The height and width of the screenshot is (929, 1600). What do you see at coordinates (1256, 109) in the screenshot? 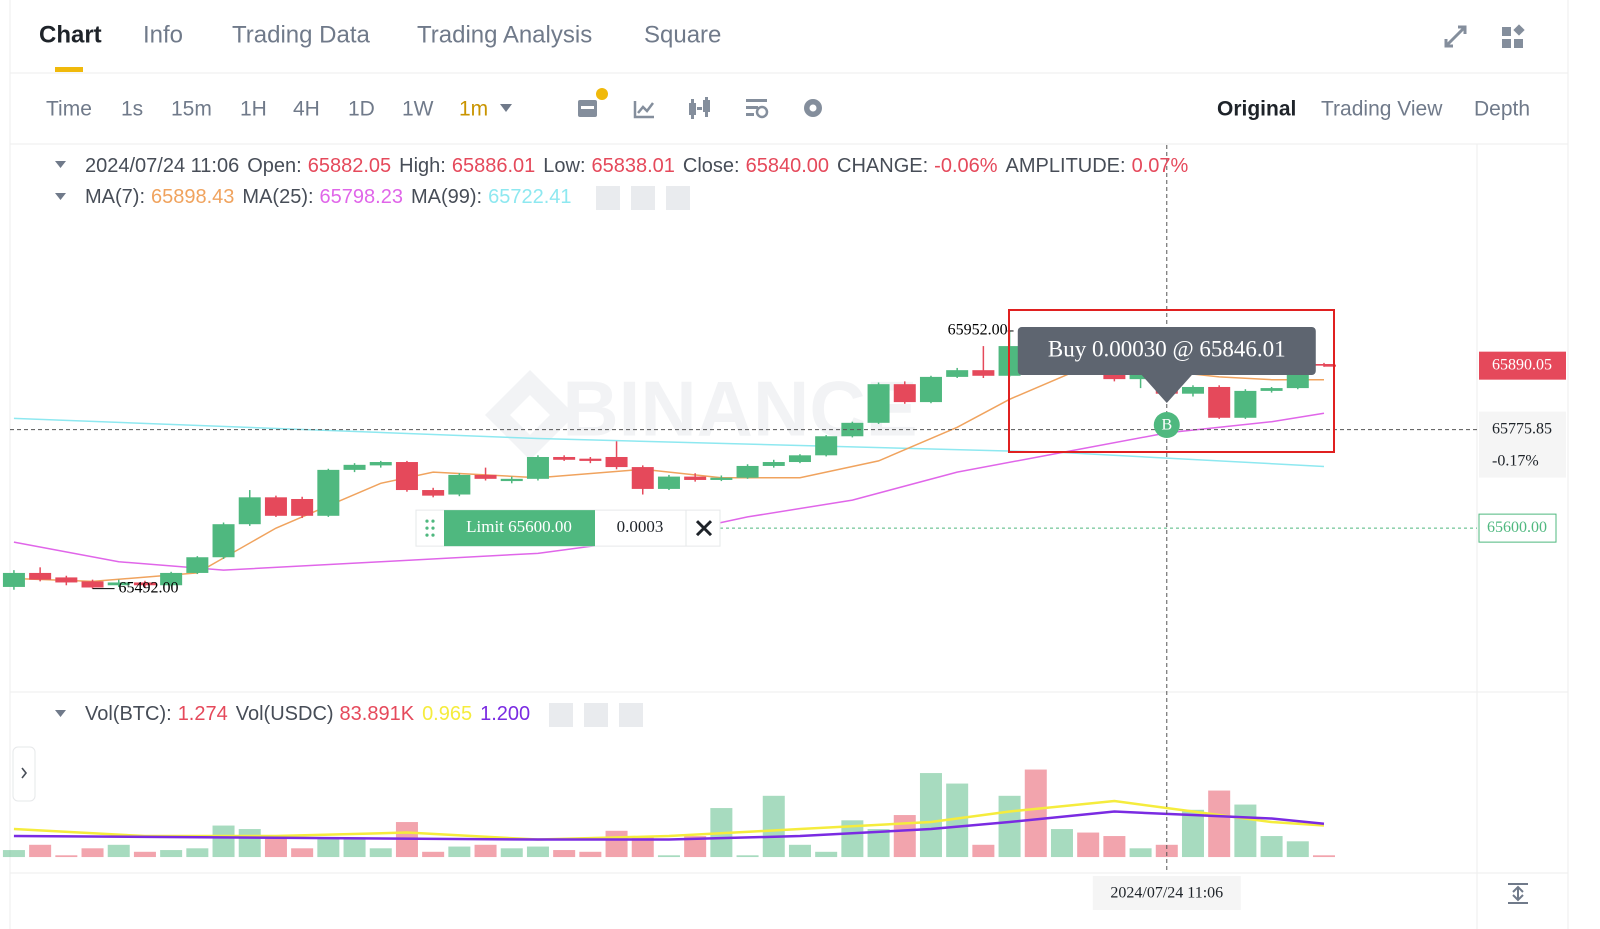
I see `view-option: Original` at bounding box center [1256, 109].